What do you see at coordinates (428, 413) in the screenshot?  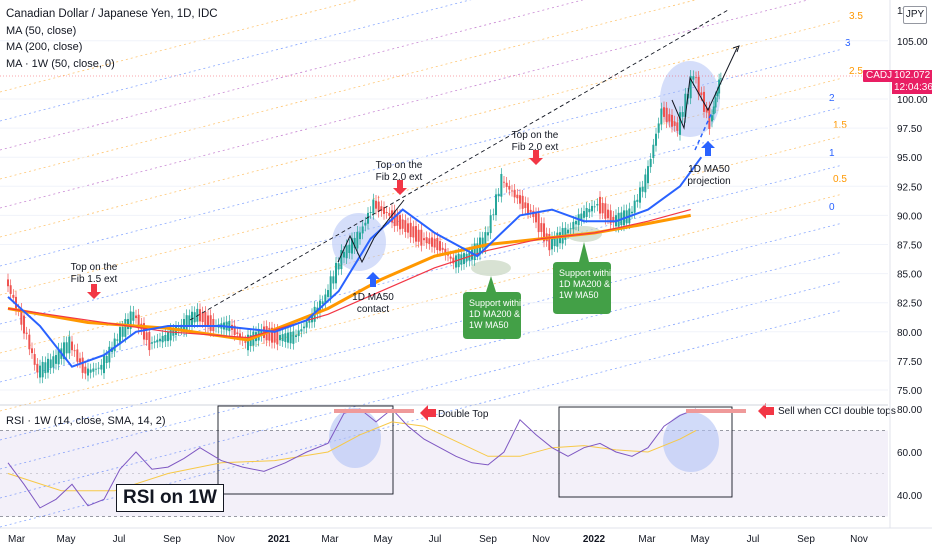 I see `arrow-double-top` at bounding box center [428, 413].